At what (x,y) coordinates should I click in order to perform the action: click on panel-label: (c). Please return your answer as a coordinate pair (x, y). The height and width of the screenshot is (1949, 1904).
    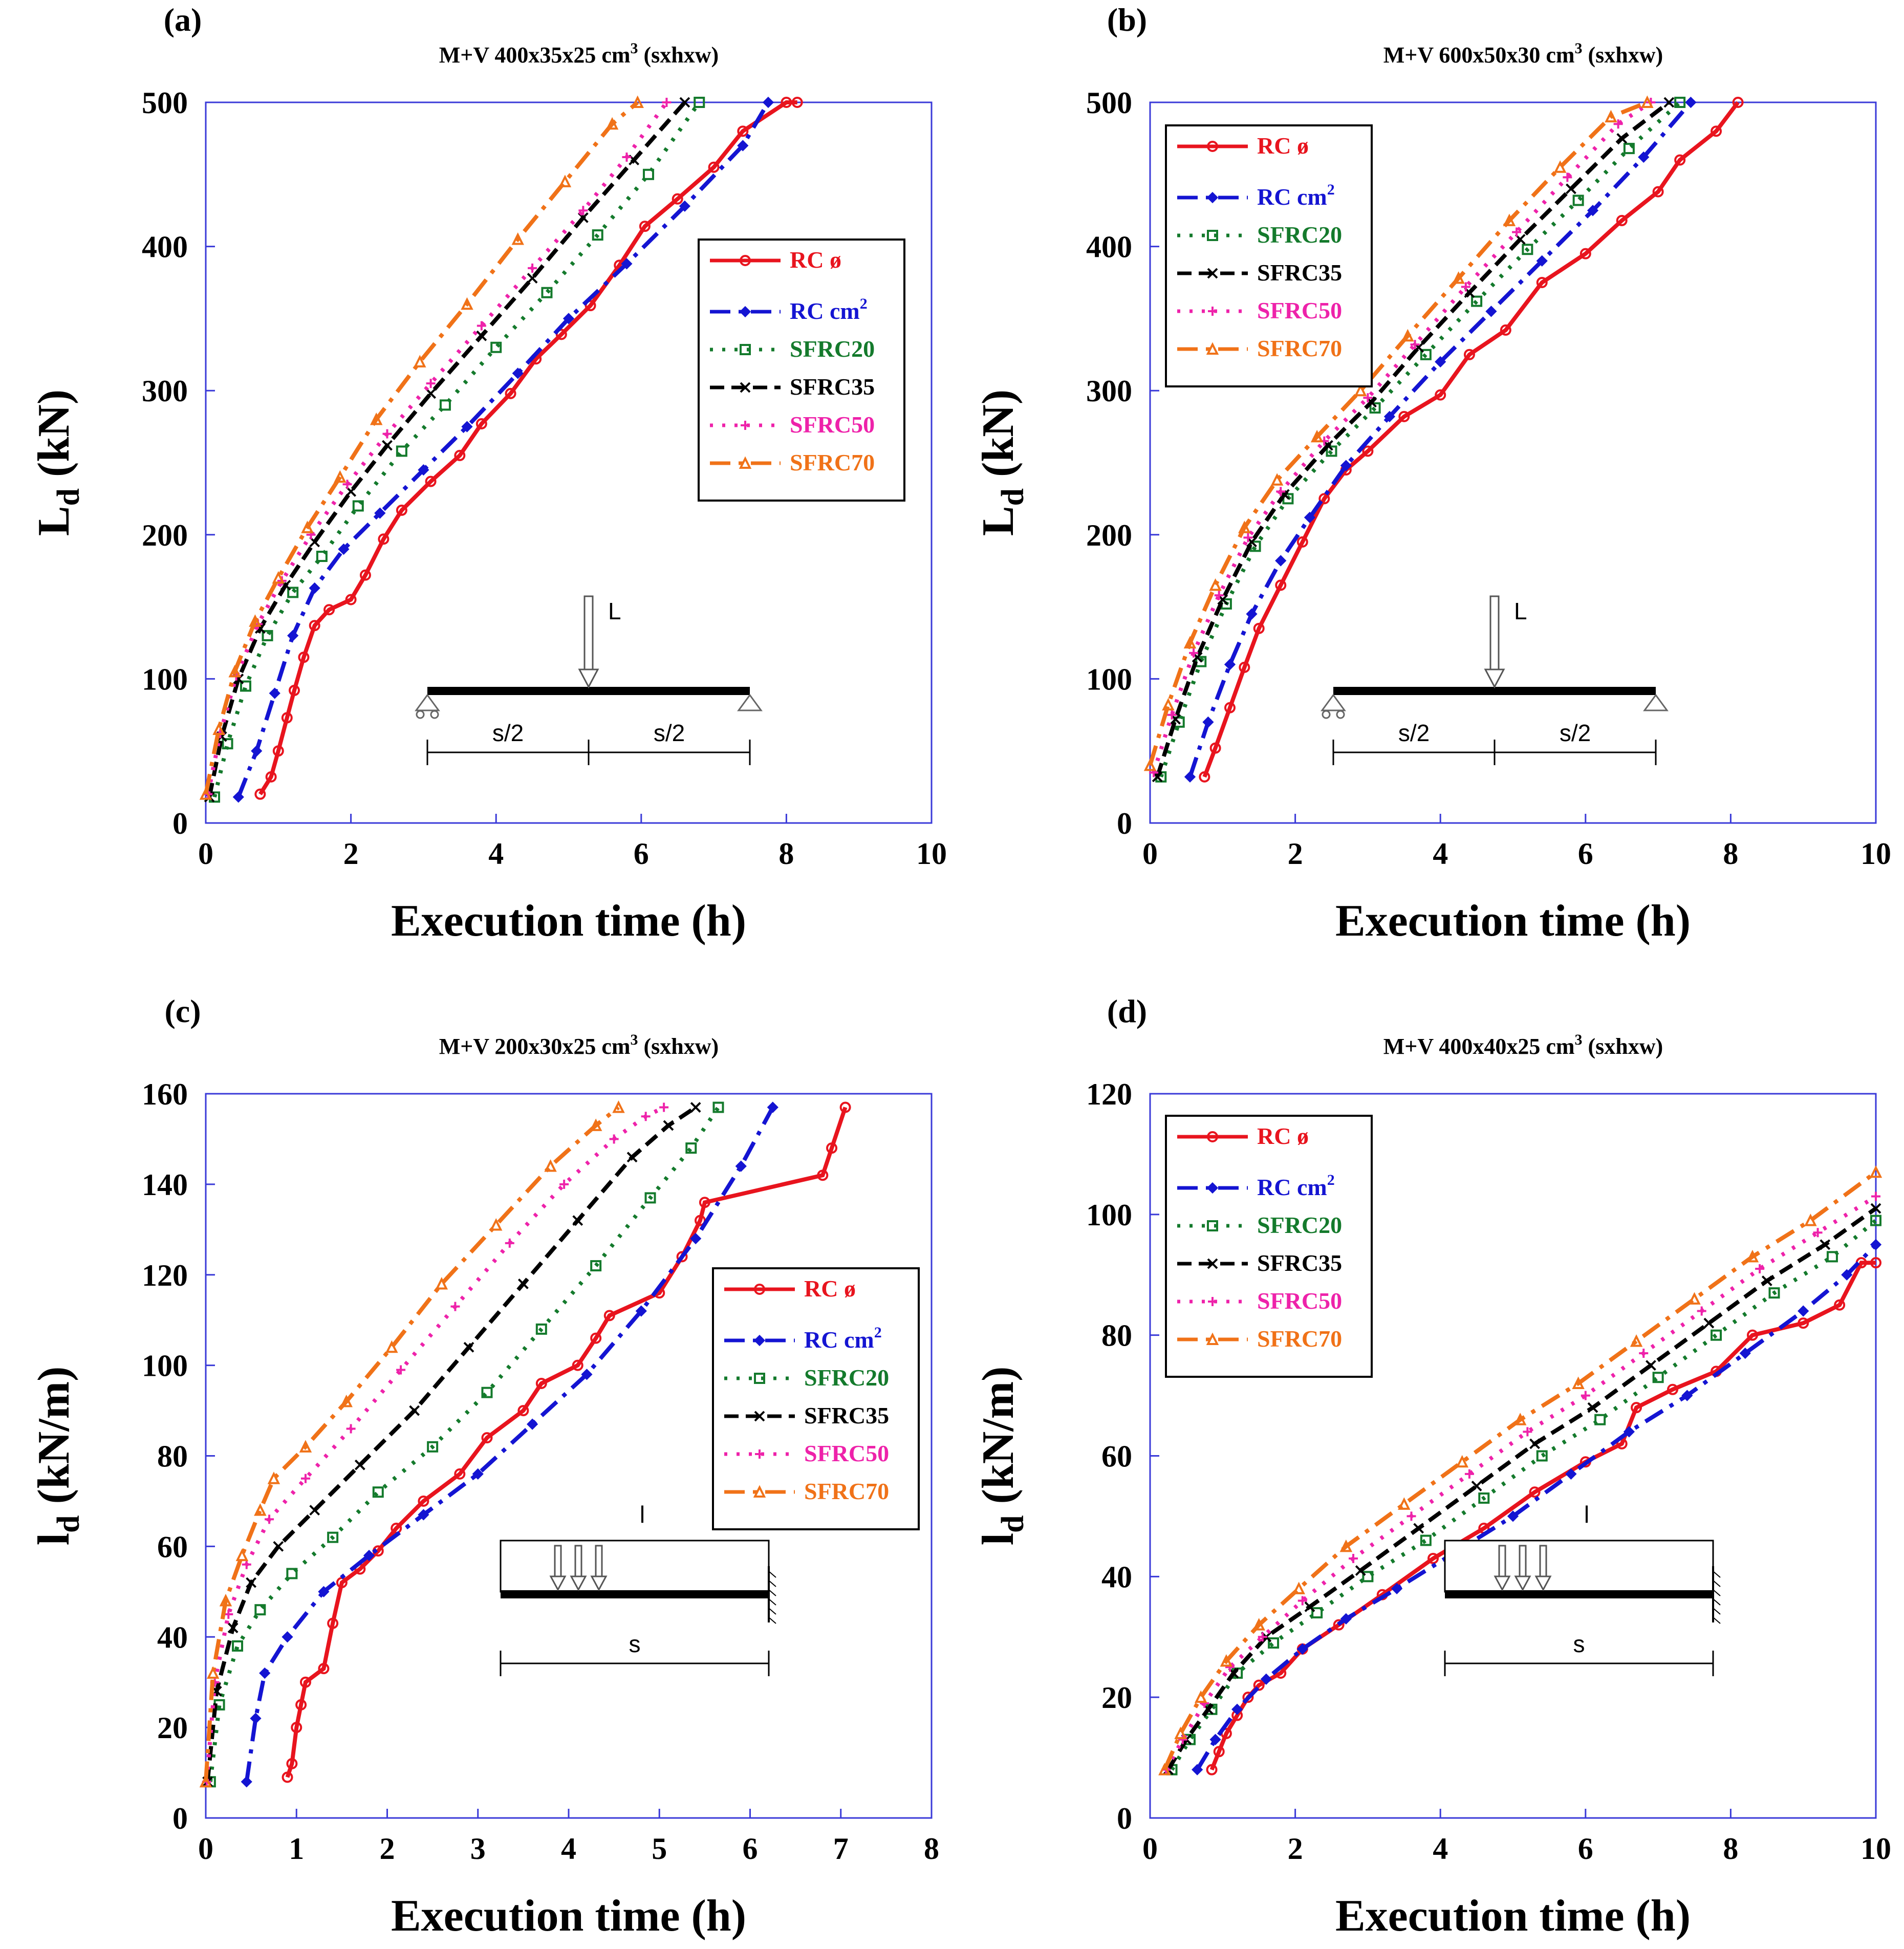
    Looking at the image, I should click on (182, 1011).